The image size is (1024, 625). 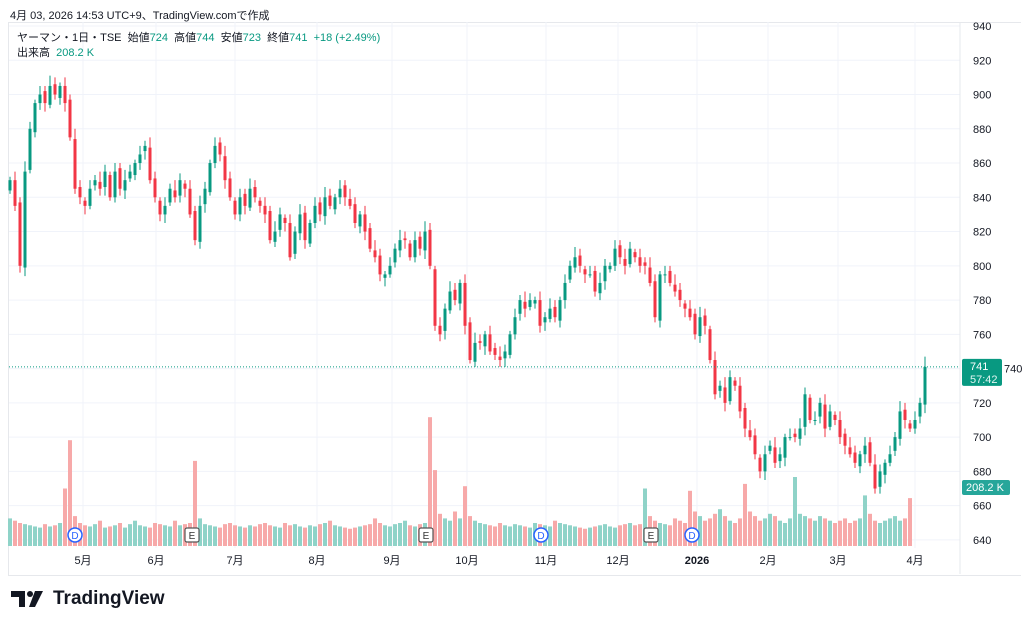 I want to click on earnings-marker, so click(x=192, y=535).